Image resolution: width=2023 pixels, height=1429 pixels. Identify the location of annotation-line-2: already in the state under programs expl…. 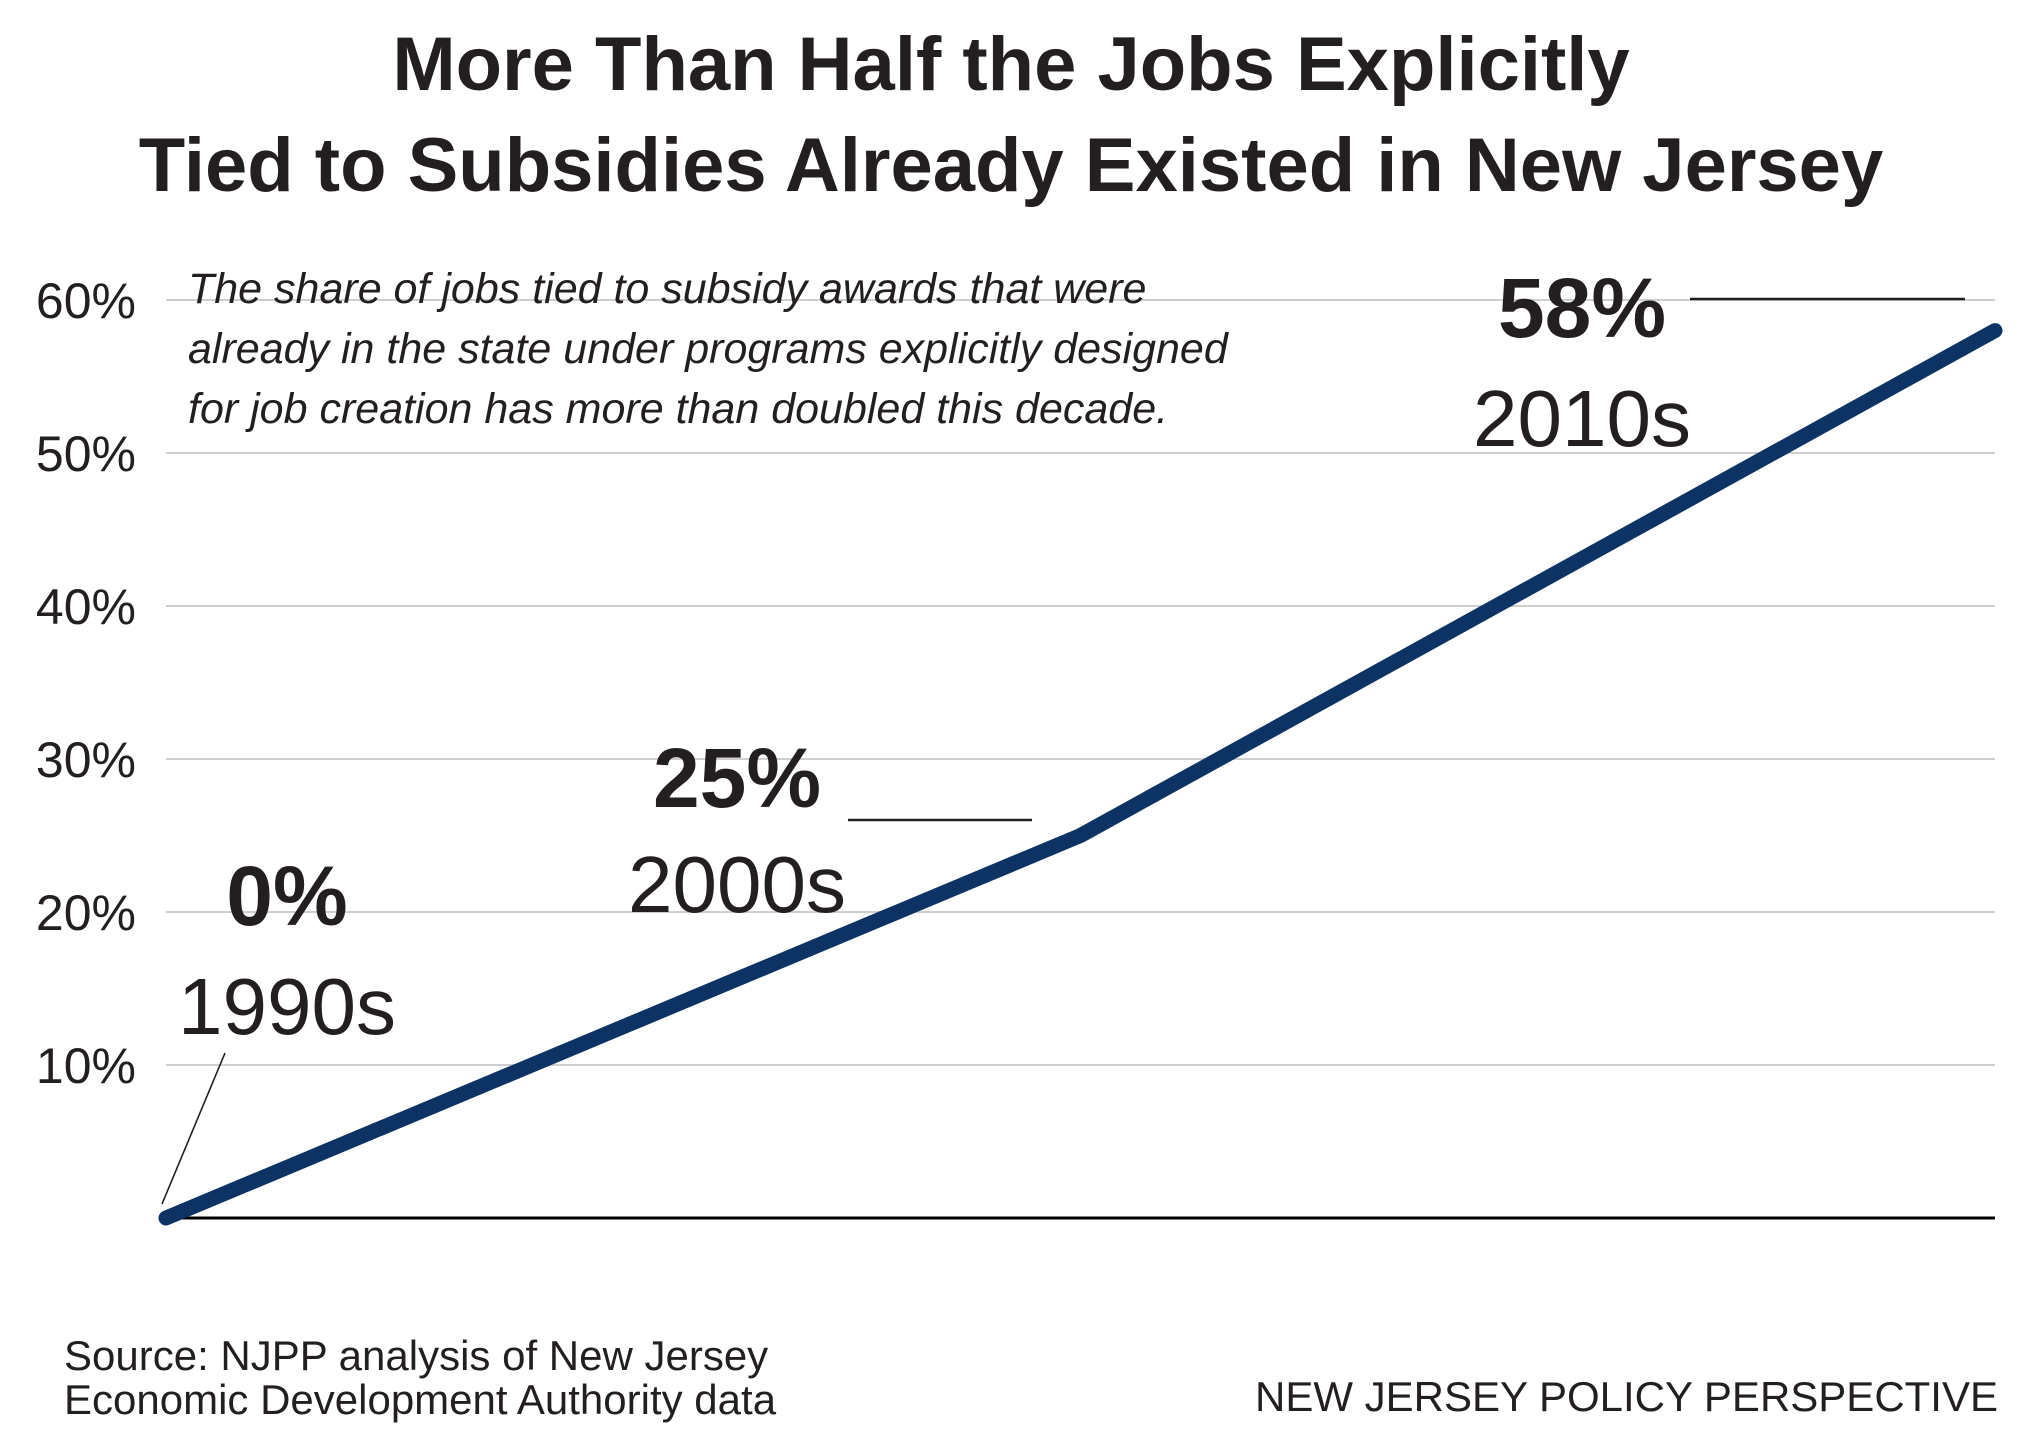
(709, 349).